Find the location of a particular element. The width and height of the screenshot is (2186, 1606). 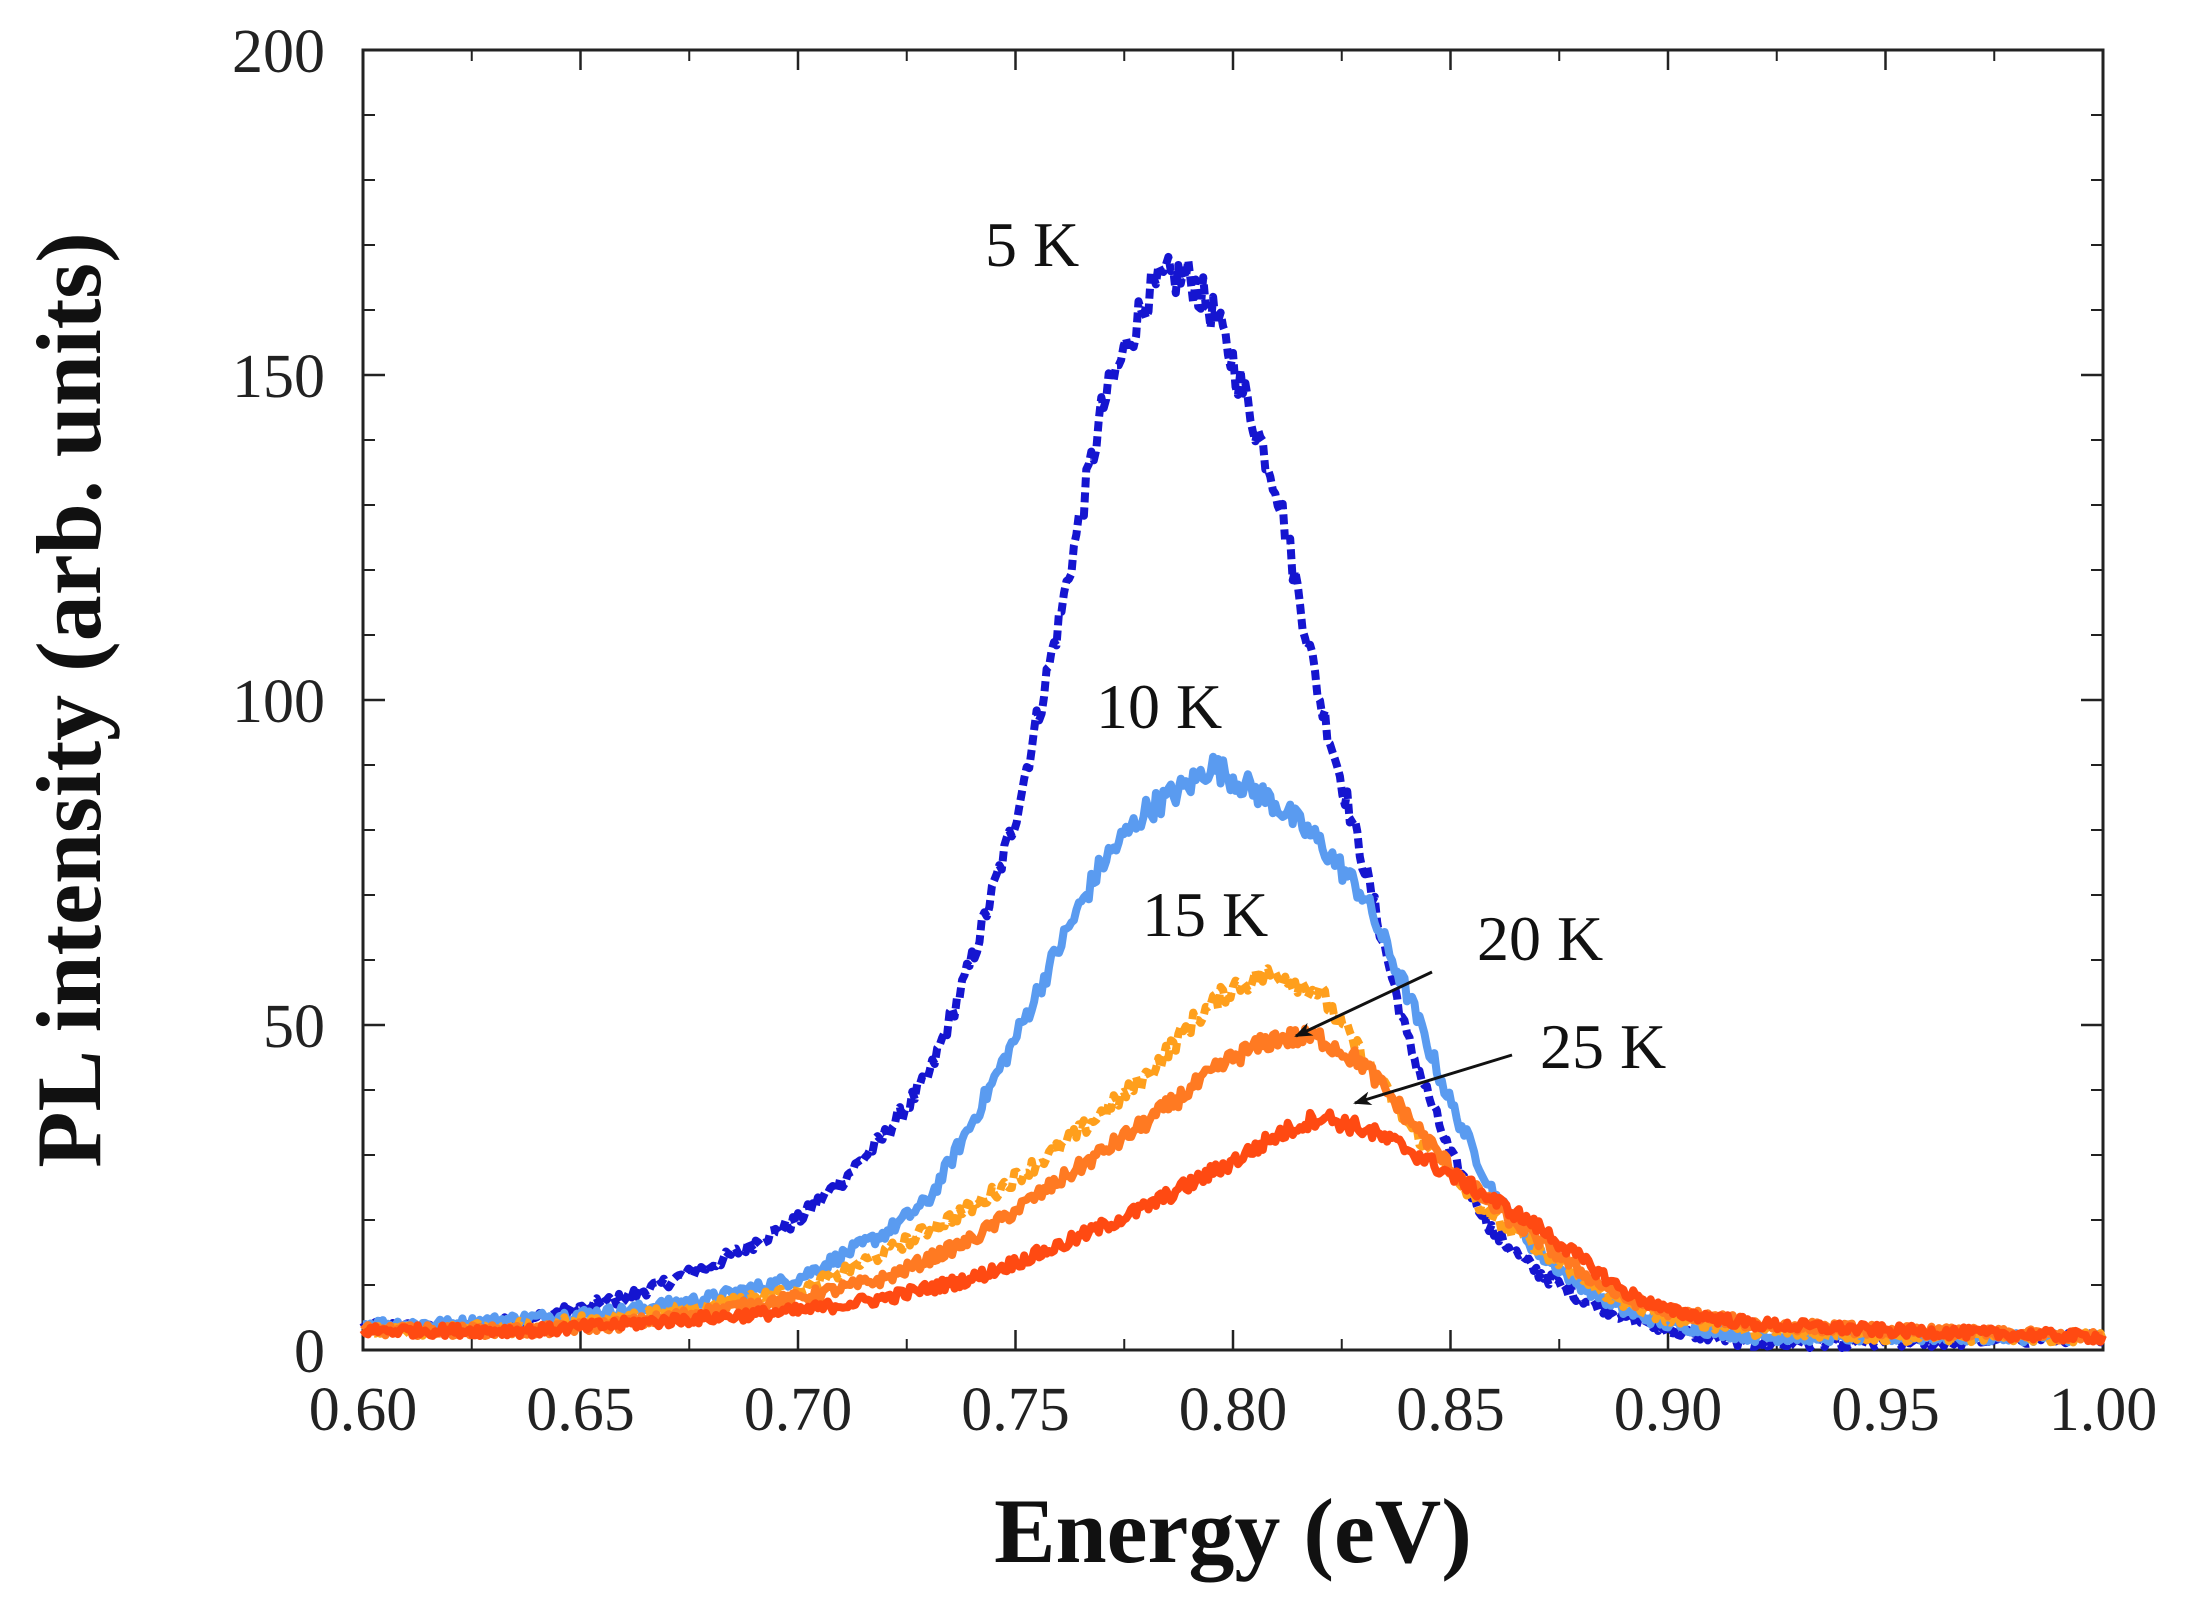

x-tick-label: 0.80 is located at coordinates (1233, 1410).